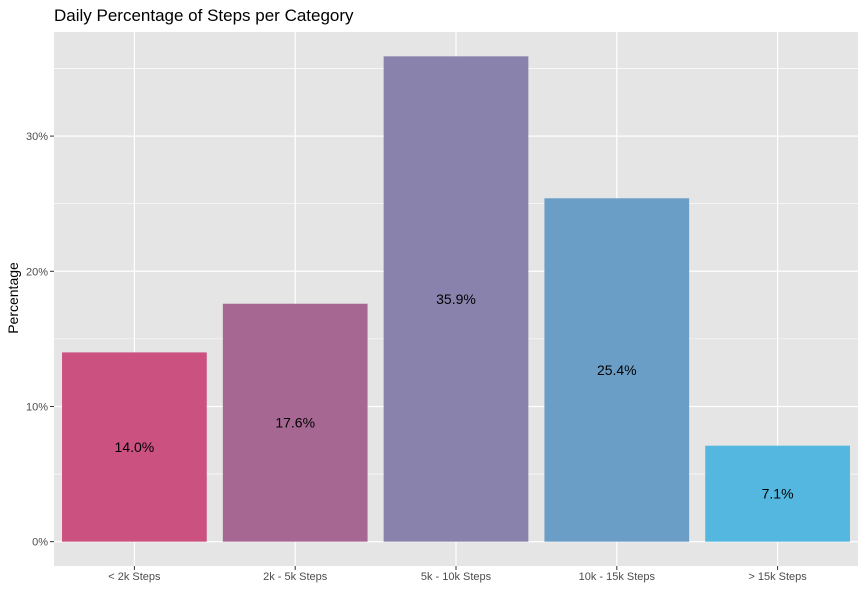  What do you see at coordinates (134, 577) in the screenshot?
I see `x-tick-label: < 2k Steps` at bounding box center [134, 577].